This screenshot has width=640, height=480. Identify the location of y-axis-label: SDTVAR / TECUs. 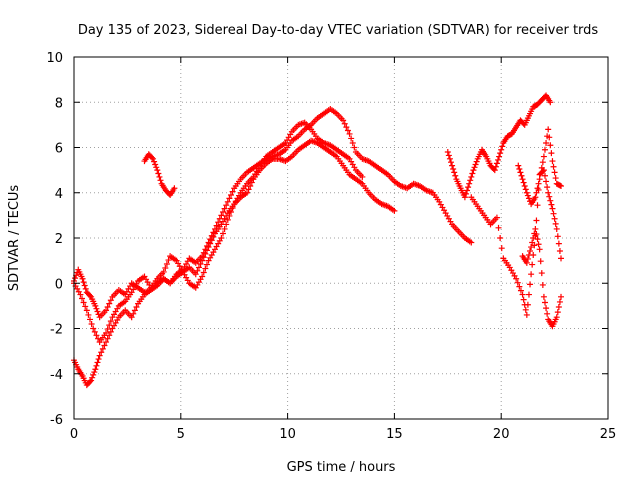
(14, 238).